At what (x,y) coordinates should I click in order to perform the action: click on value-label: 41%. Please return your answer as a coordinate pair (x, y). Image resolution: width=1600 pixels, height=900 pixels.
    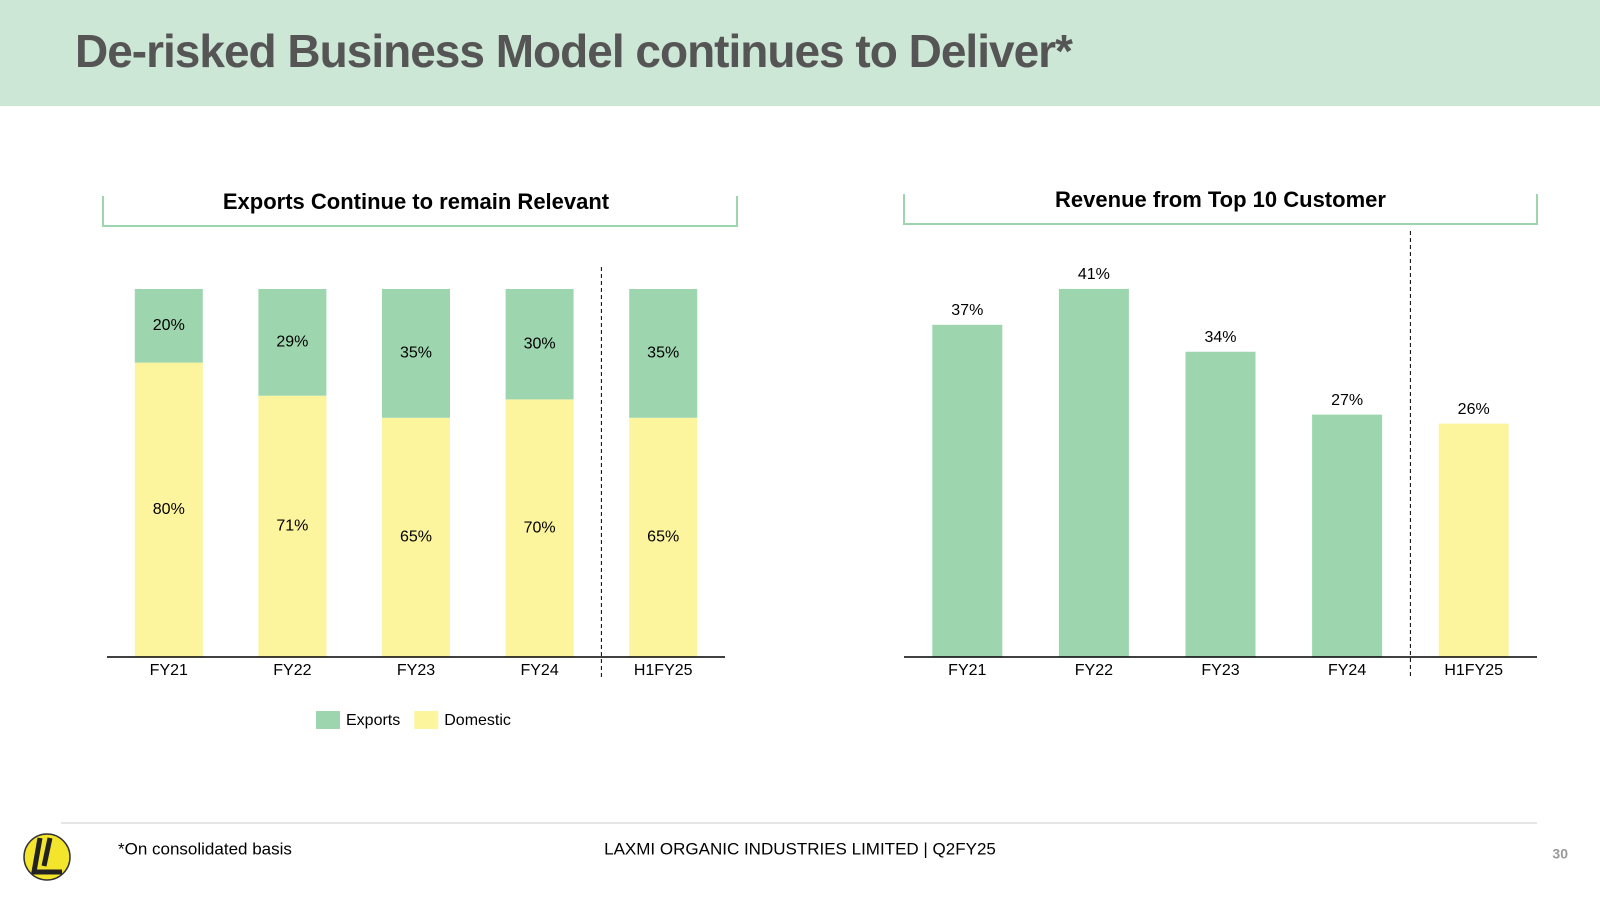
    Looking at the image, I should click on (1094, 274).